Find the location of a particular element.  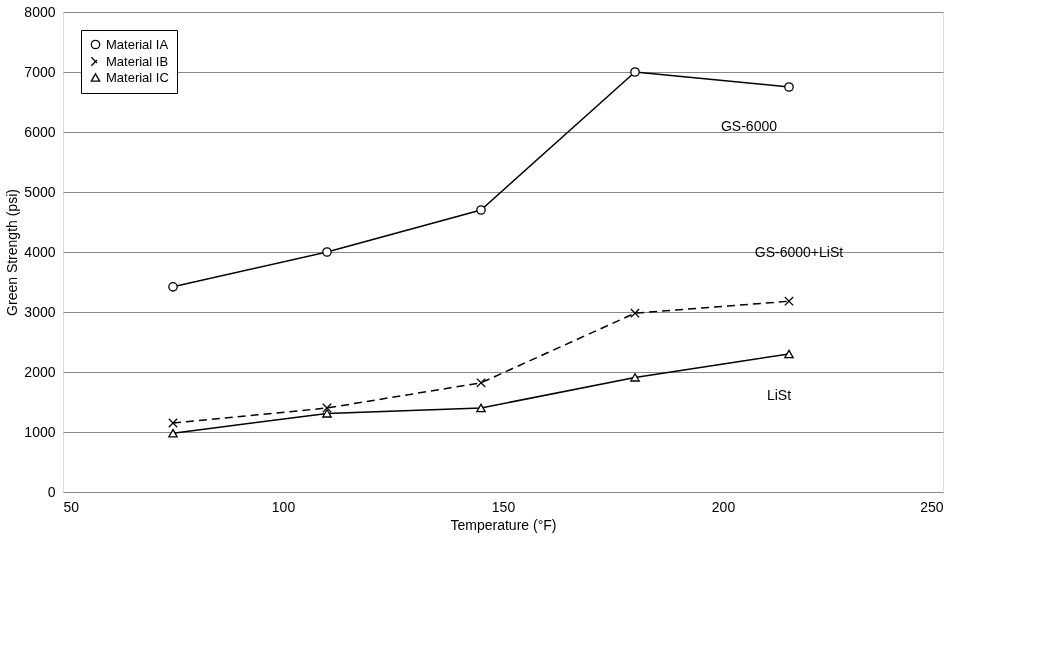

y-tick-label: 0 is located at coordinates (51, 491).